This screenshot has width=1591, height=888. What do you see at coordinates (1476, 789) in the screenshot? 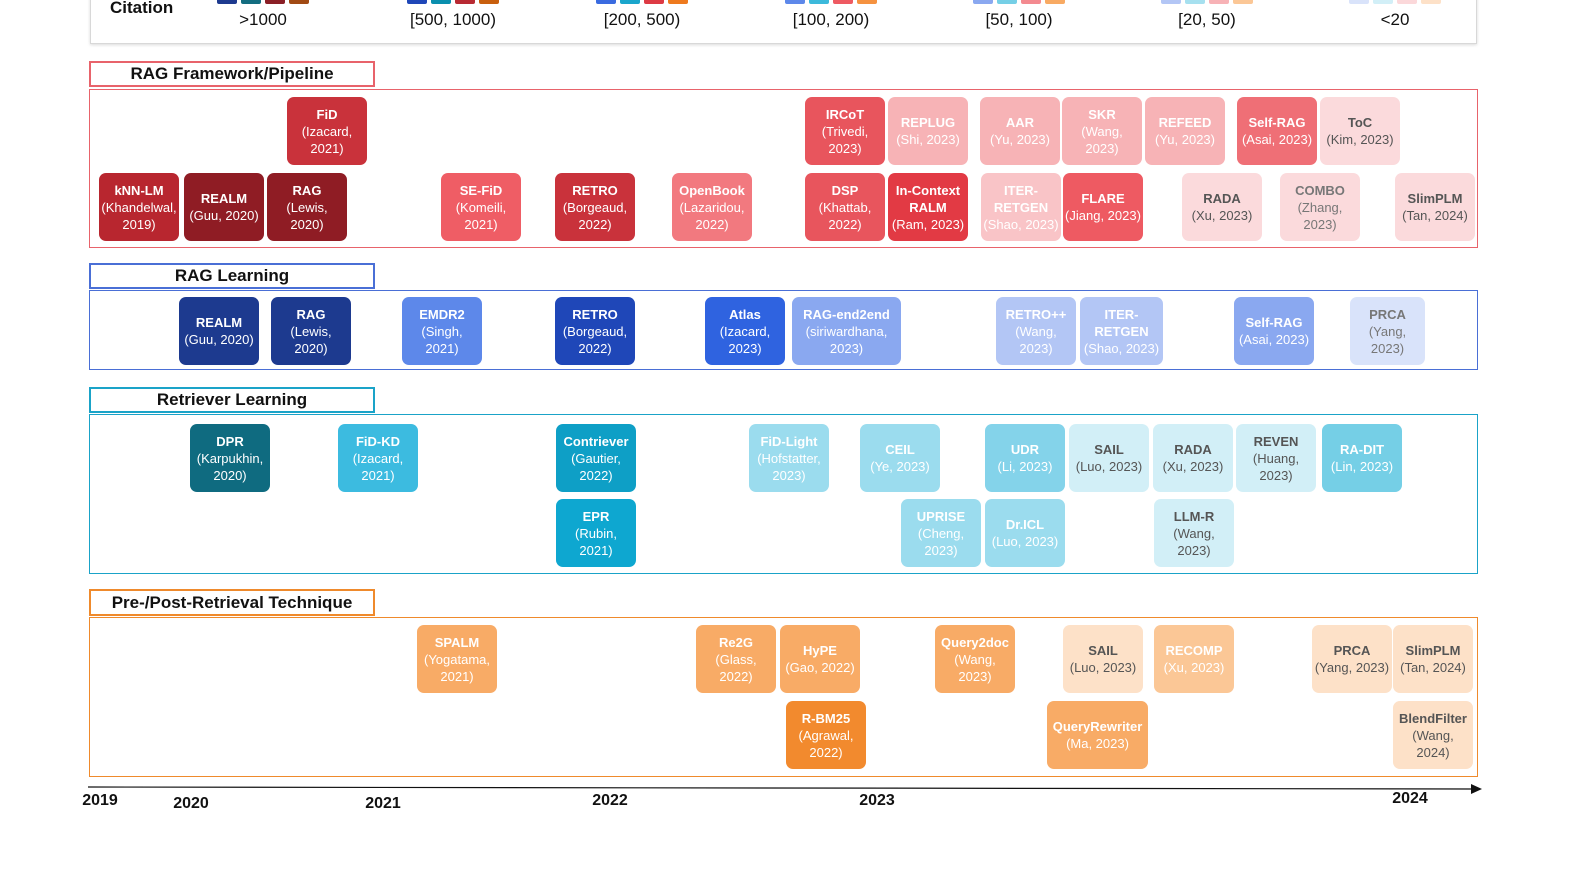
I see `arrow-head-icon` at bounding box center [1476, 789].